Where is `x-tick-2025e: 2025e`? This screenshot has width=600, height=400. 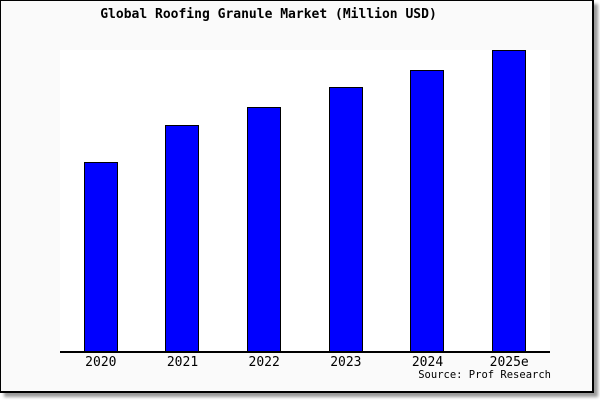
x-tick-2025e: 2025e is located at coordinates (509, 362).